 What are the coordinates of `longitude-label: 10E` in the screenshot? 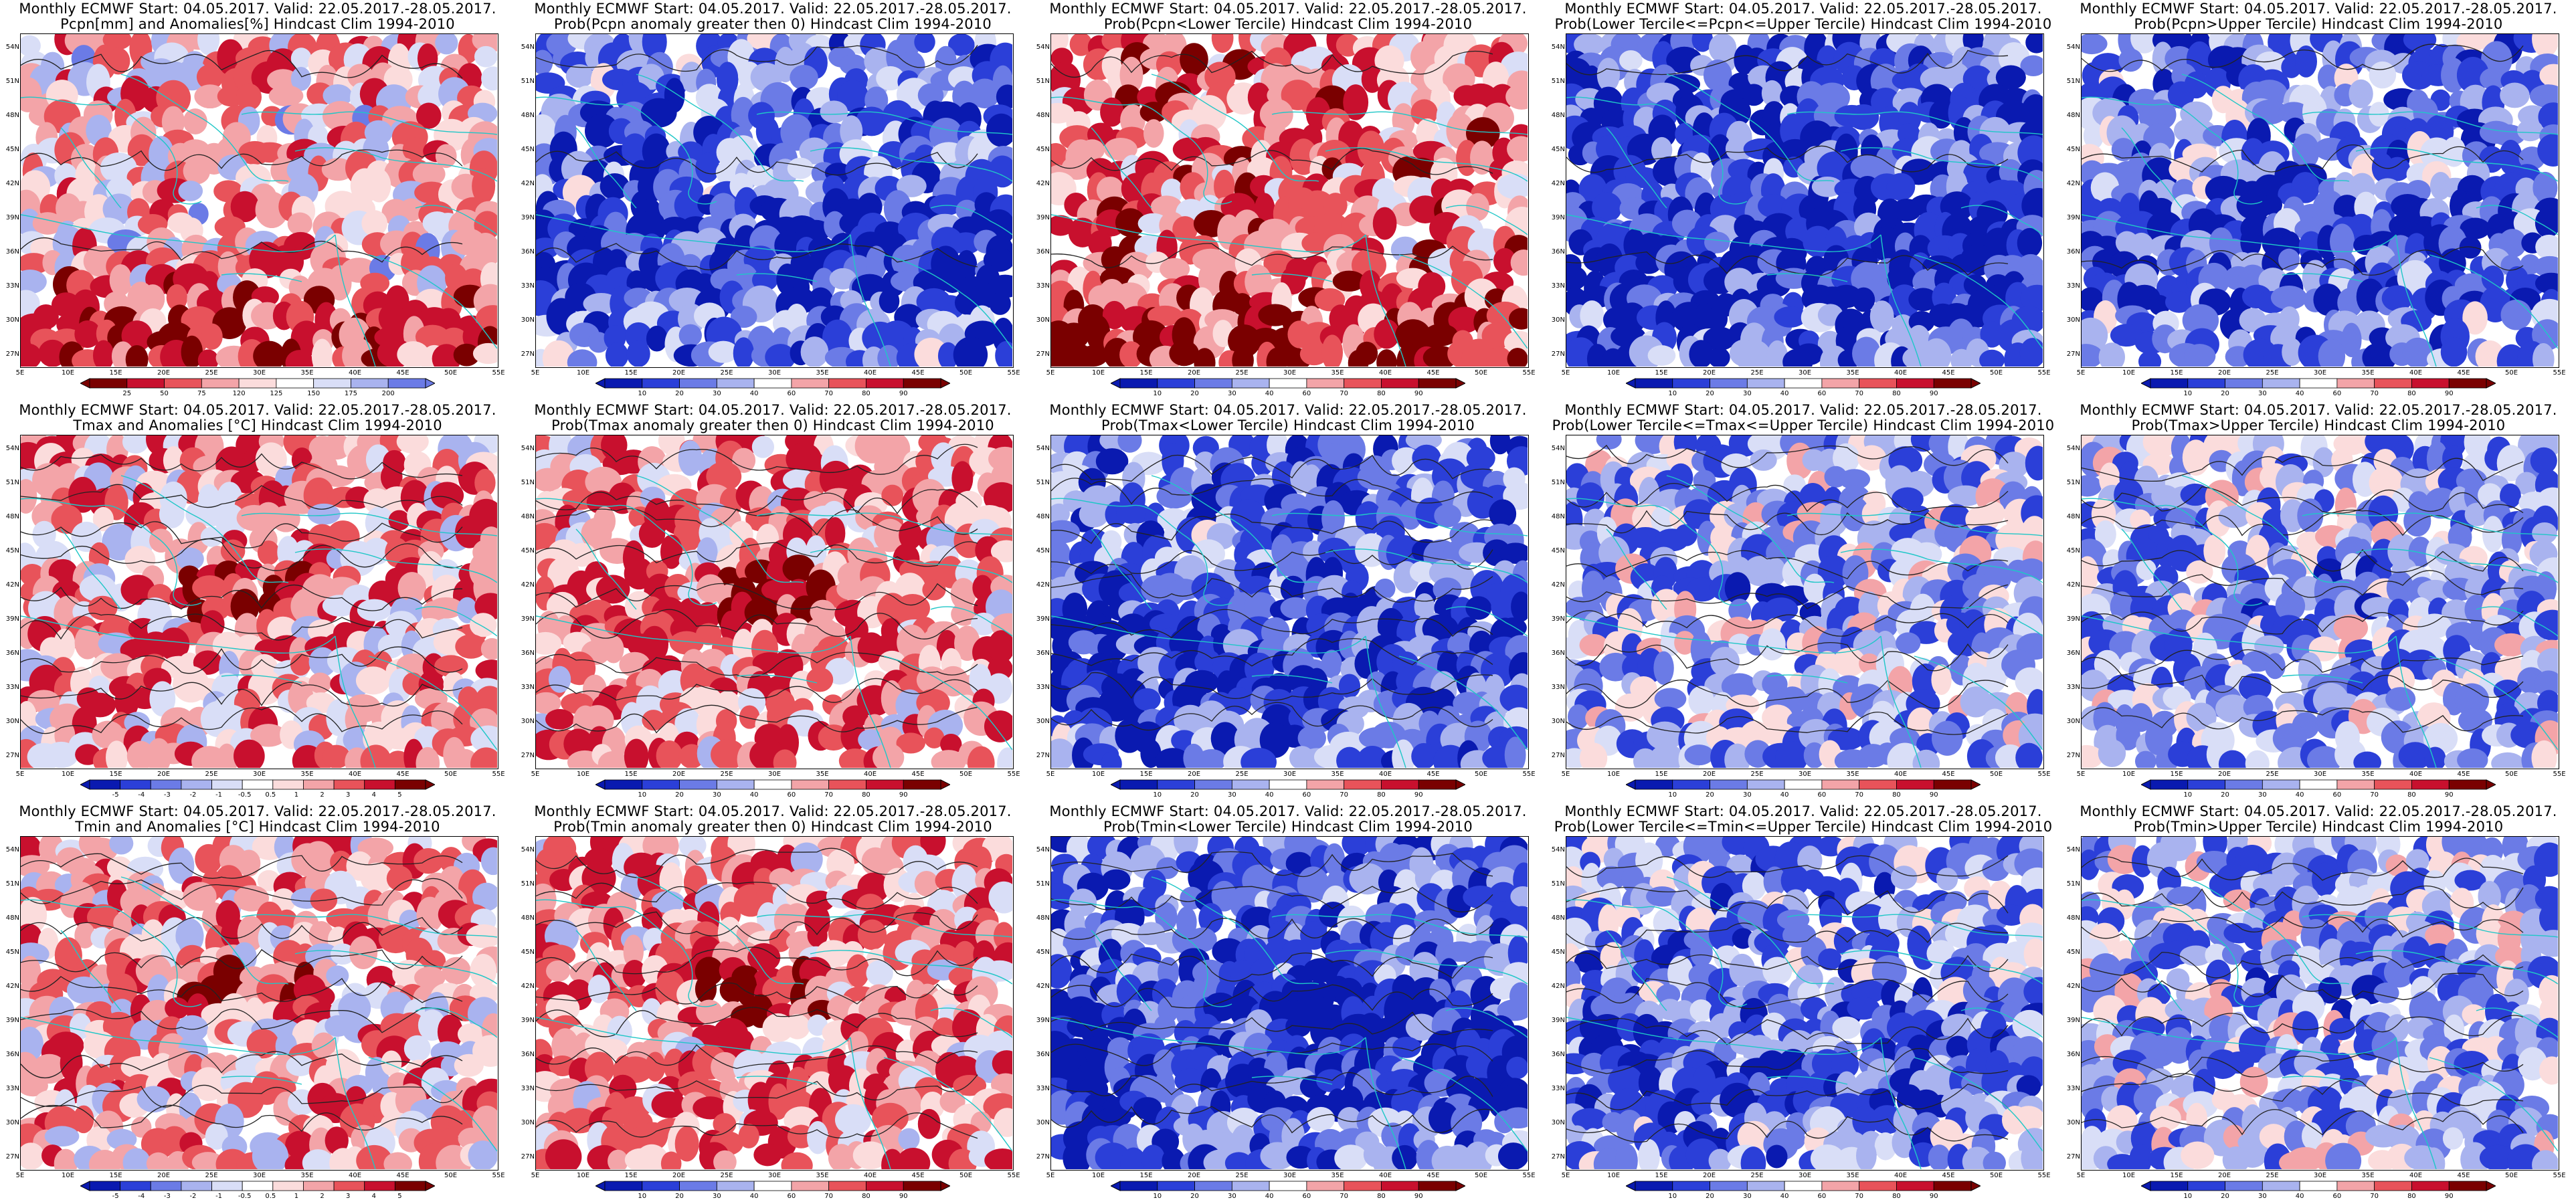 It's located at (68, 373).